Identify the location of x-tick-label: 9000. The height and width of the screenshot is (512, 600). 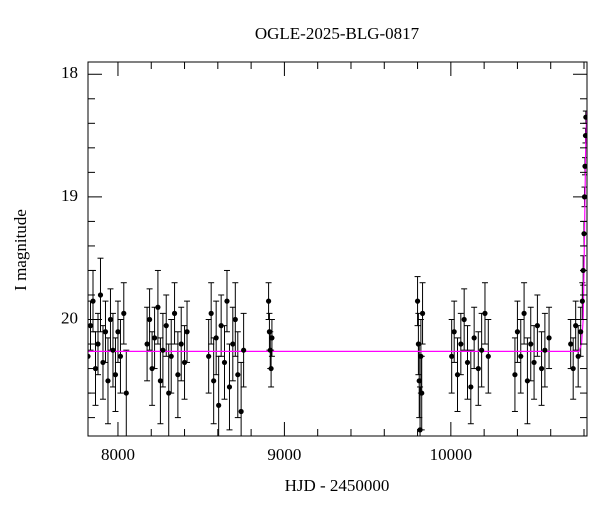
(284, 454).